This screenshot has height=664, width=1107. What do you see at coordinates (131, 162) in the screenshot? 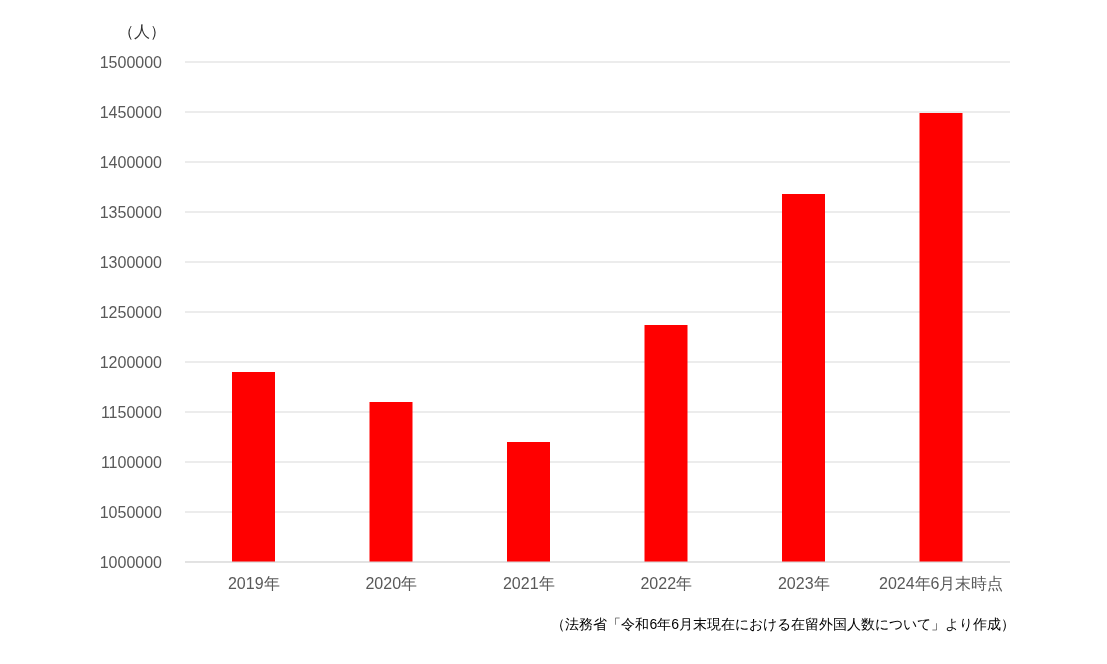
I see `y-tick-label: 1400000` at bounding box center [131, 162].